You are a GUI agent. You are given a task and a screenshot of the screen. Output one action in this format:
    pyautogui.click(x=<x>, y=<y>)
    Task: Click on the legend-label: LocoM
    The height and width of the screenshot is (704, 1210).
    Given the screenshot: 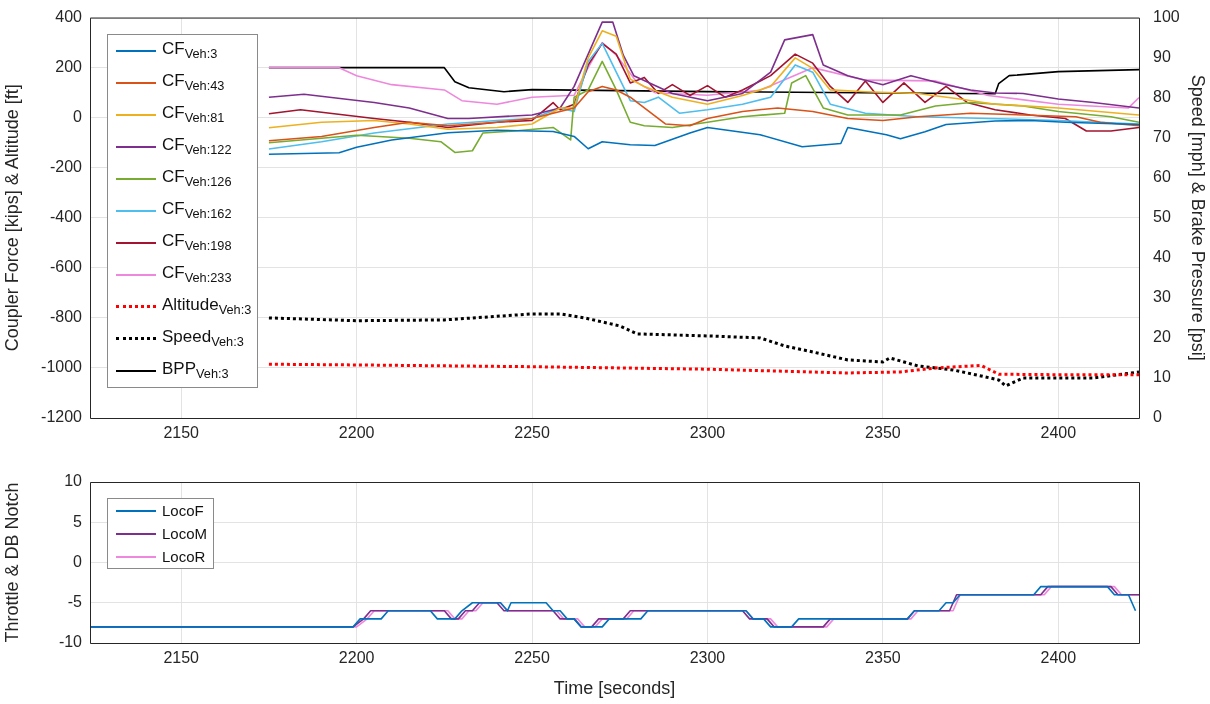 What is the action you would take?
    pyautogui.click(x=185, y=533)
    